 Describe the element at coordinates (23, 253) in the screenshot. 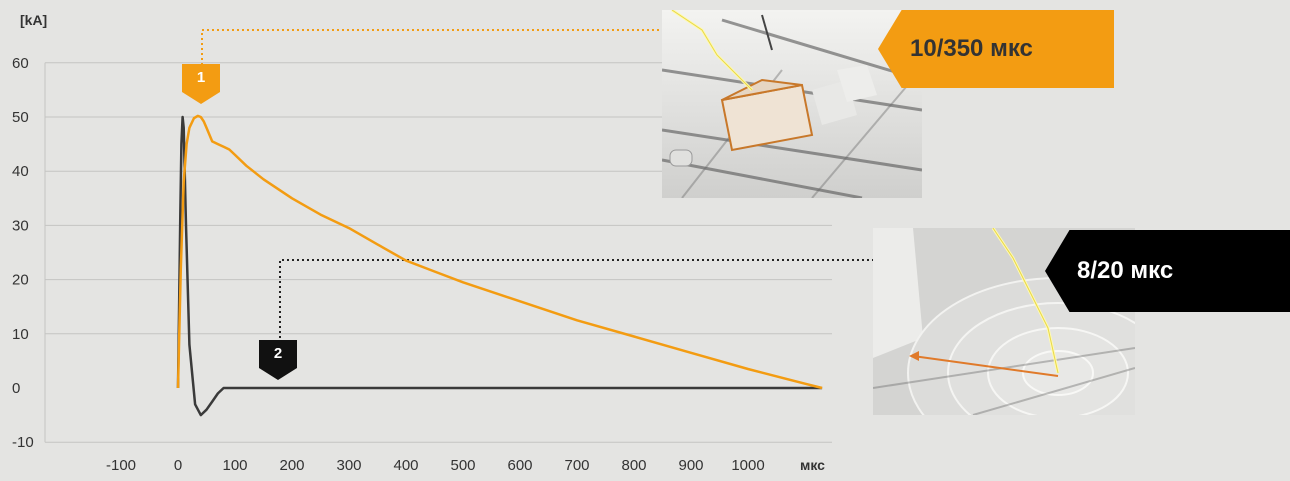

I see `y-tick-labels: 60 50 40 30 20 10 0 -10` at that location.